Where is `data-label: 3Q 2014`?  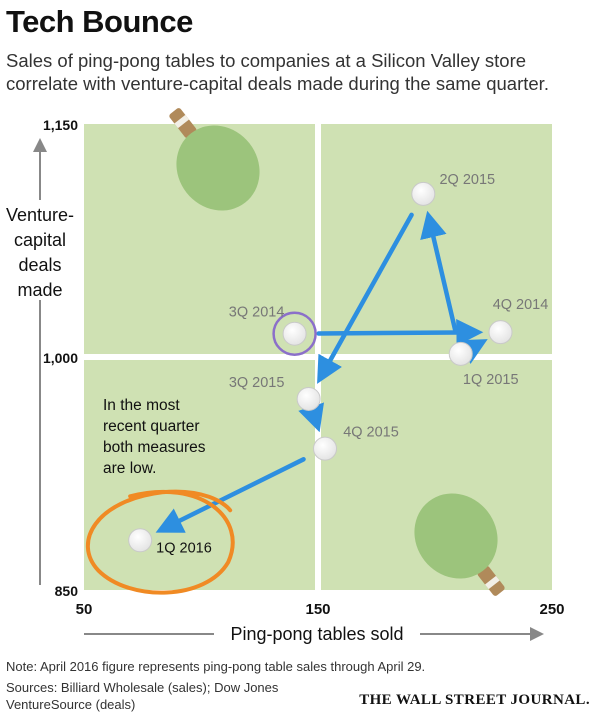 data-label: 3Q 2014 is located at coordinates (257, 313).